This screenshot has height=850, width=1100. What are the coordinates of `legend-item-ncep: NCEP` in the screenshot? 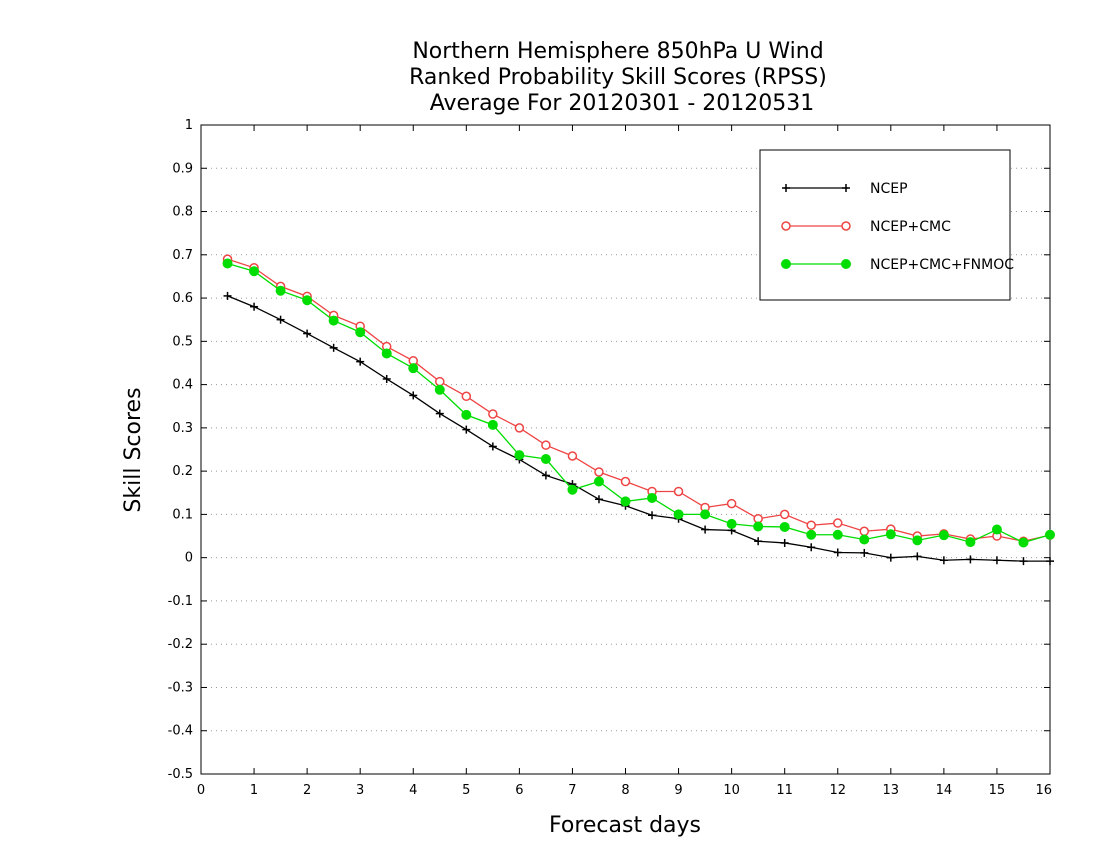 It's located at (845, 189).